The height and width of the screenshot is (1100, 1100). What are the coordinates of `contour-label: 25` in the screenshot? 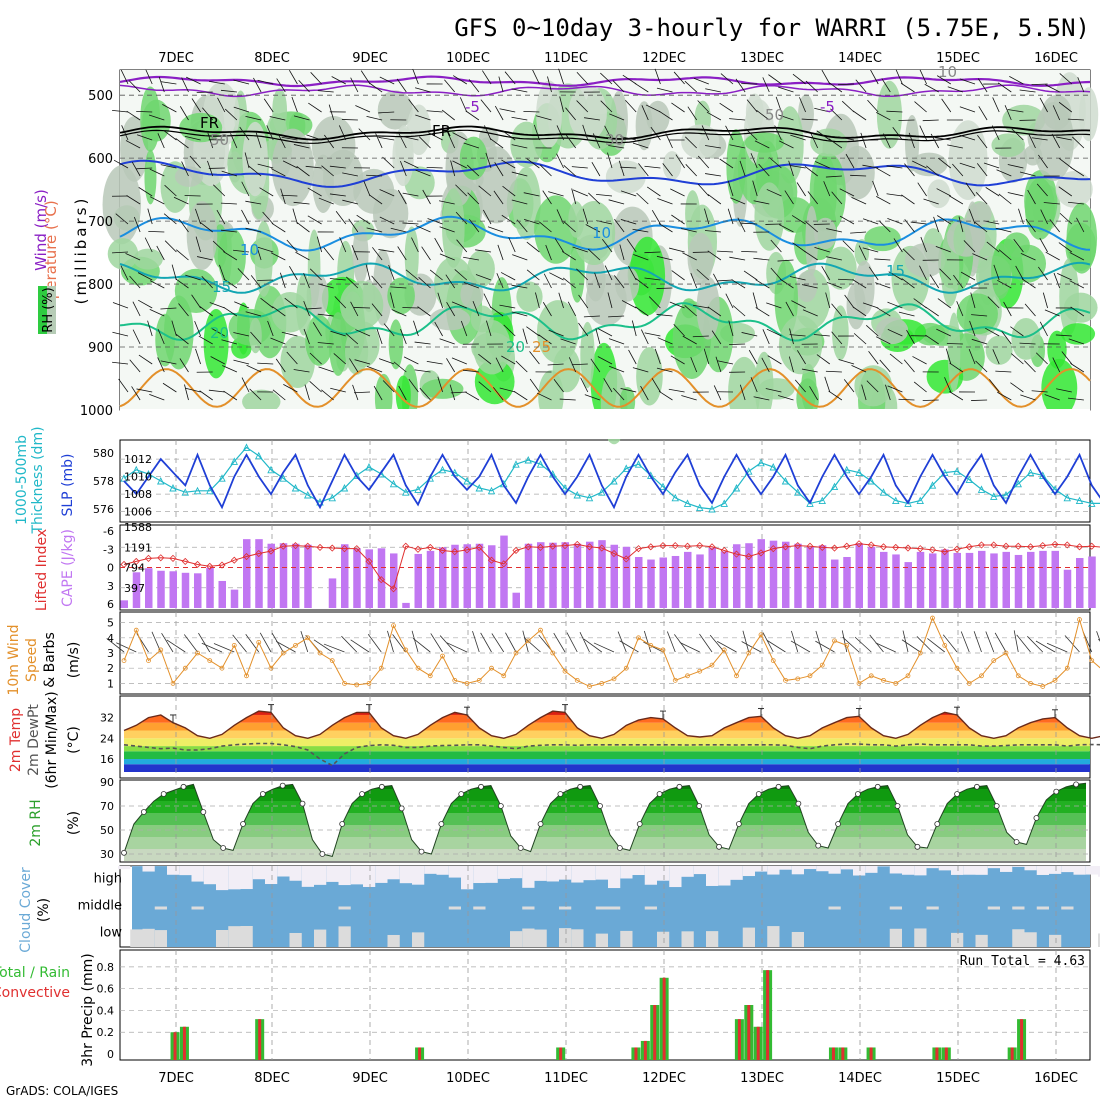 It's located at (541, 347).